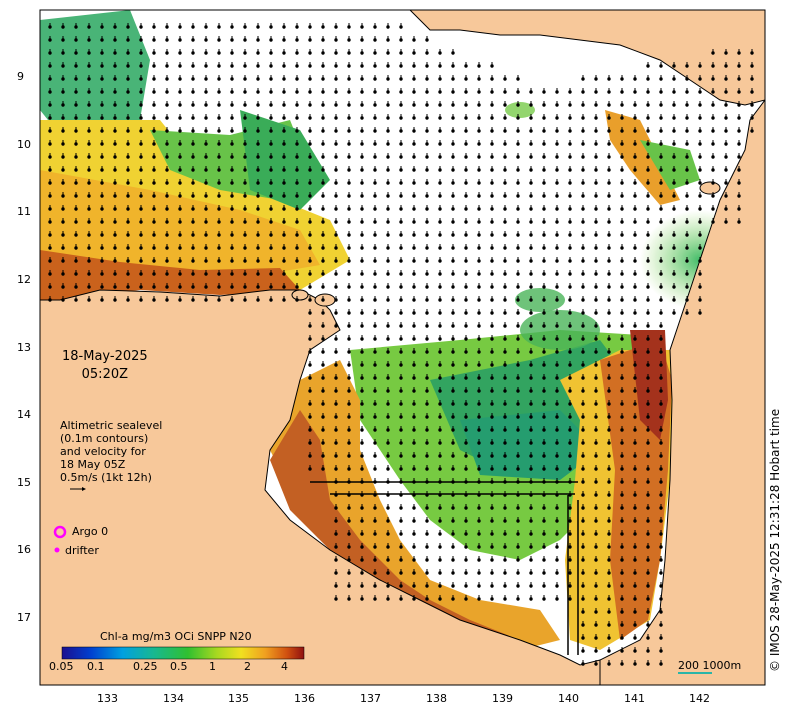 The width and height of the screenshot is (792, 716). Describe the element at coordinates (105, 374) in the screenshot. I see `time-text: 05:20Z` at that location.